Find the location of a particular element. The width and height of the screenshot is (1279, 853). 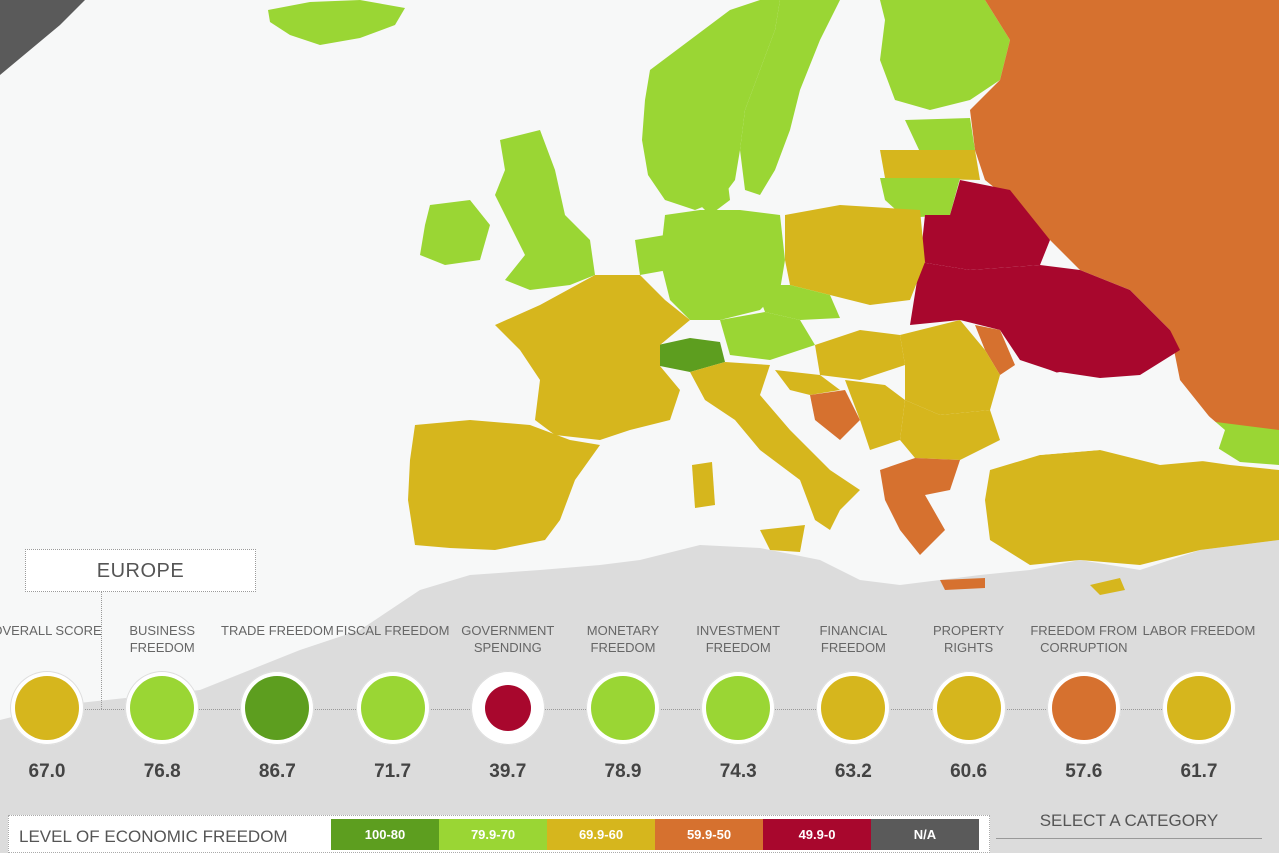

legend-swatch: 79.9-70 is located at coordinates (493, 834).